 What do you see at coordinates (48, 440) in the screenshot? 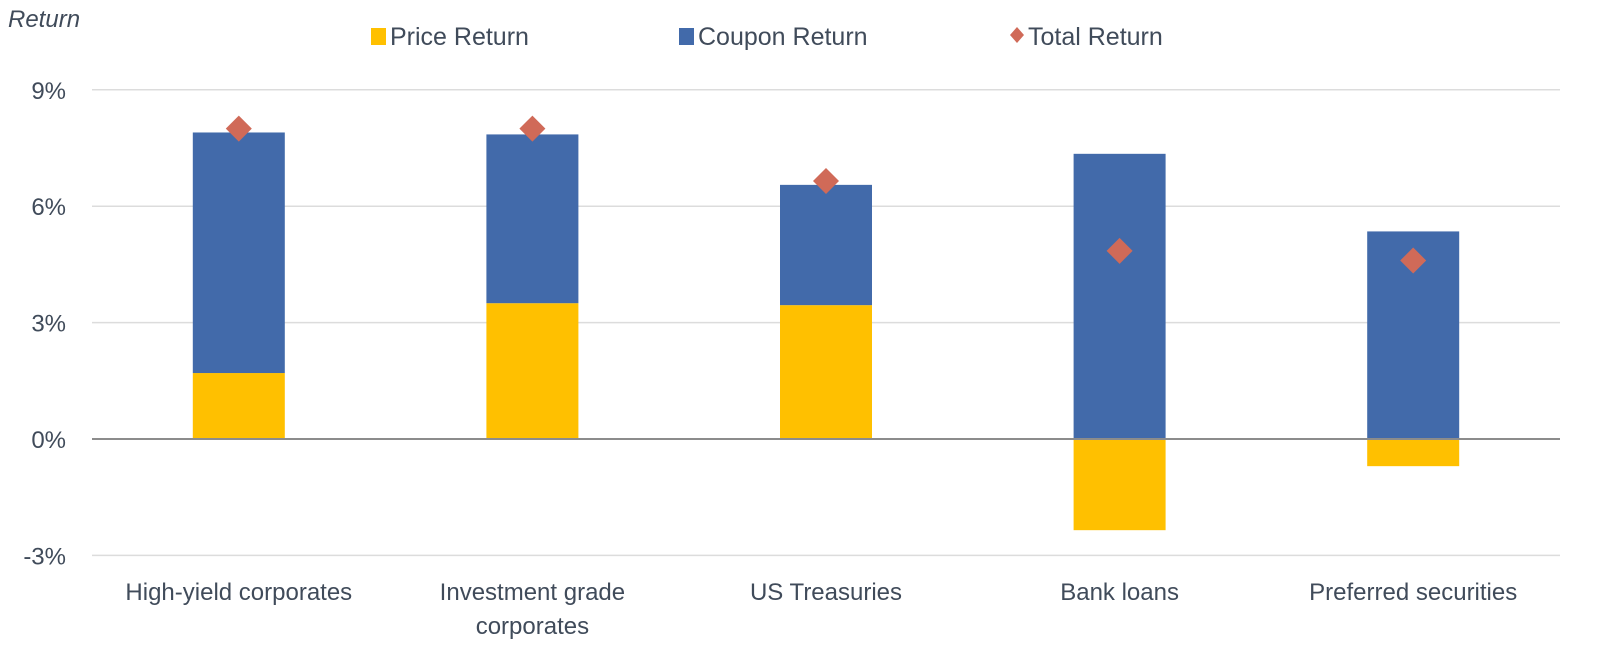
I see `y-tick-label: 0%` at bounding box center [48, 440].